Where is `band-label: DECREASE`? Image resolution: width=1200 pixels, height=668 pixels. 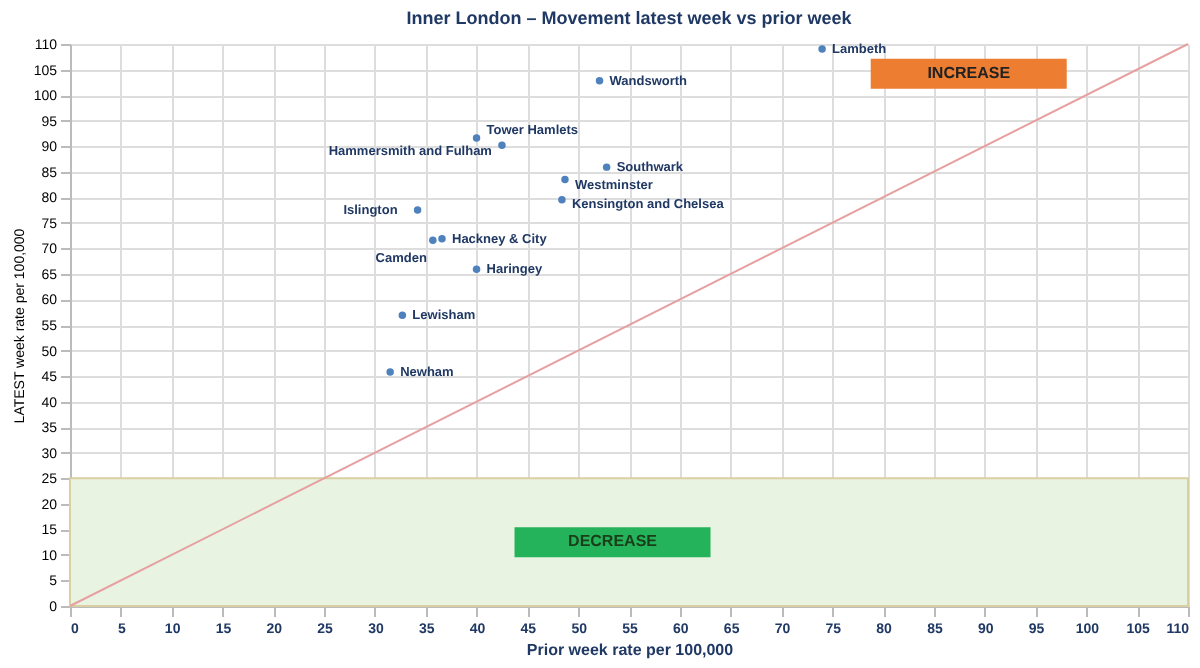 band-label: DECREASE is located at coordinates (613, 541).